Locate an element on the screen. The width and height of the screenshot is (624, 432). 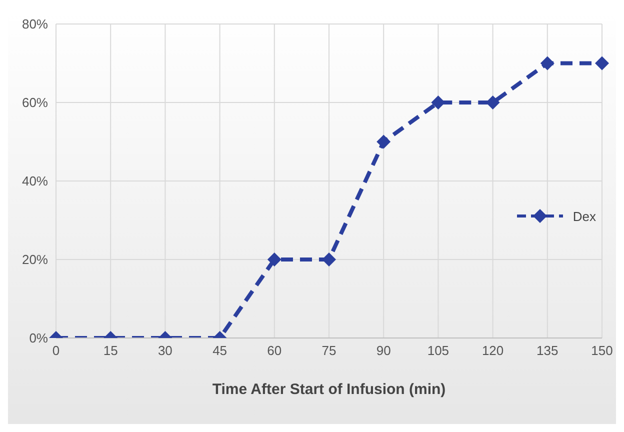
x-tick-label: 150 is located at coordinates (602, 350).